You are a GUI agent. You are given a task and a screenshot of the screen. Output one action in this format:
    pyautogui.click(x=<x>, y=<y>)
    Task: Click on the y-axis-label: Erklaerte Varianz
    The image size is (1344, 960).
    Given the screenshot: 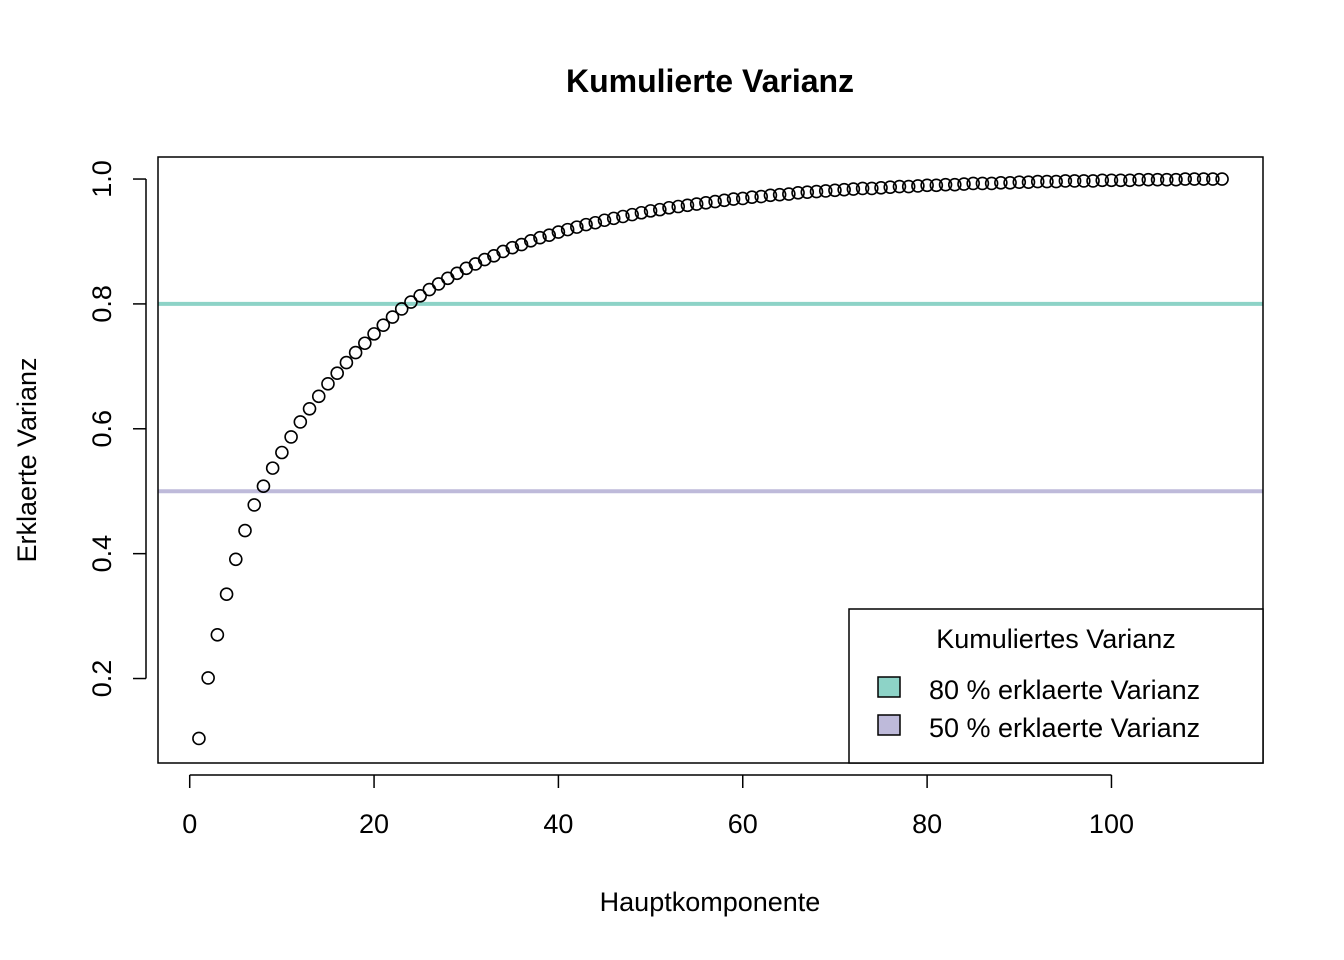 What is the action you would take?
    pyautogui.click(x=27, y=459)
    